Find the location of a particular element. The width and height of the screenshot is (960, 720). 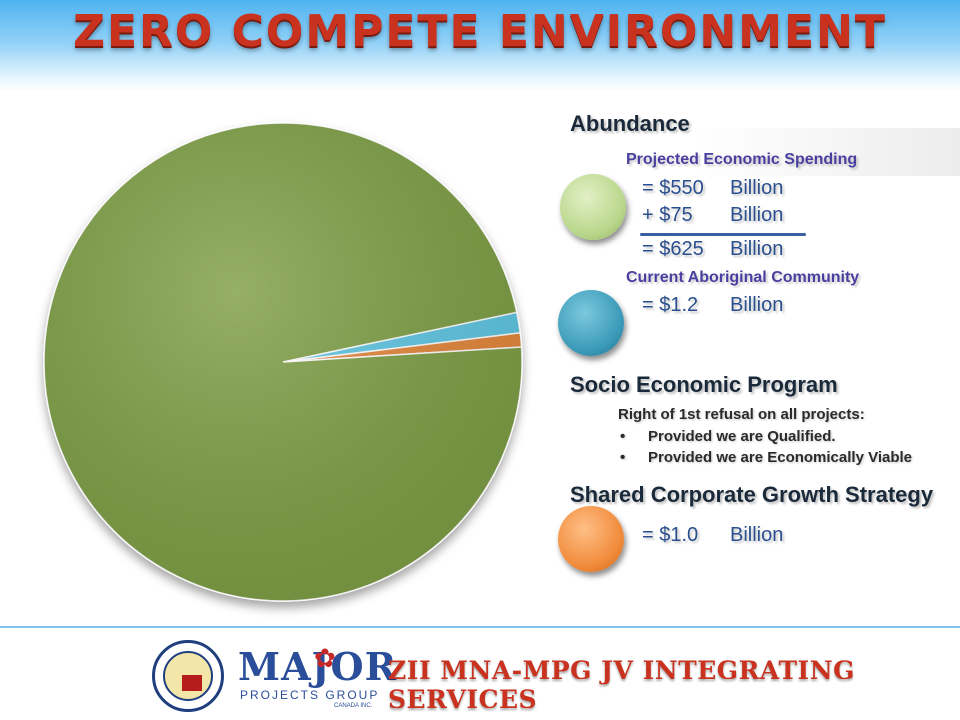

socio-bullet-1: Provided we are Qualified. is located at coordinates (742, 436).